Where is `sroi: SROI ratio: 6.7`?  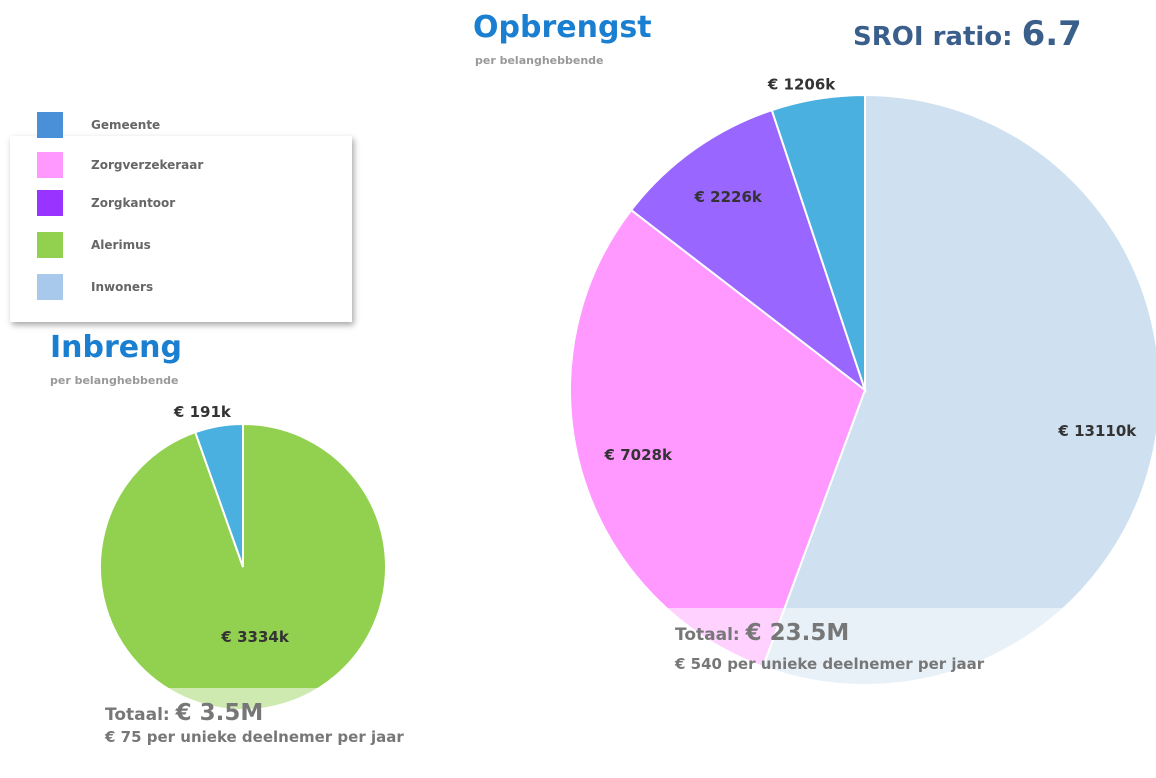 sroi: SROI ratio: 6.7 is located at coordinates (967, 34).